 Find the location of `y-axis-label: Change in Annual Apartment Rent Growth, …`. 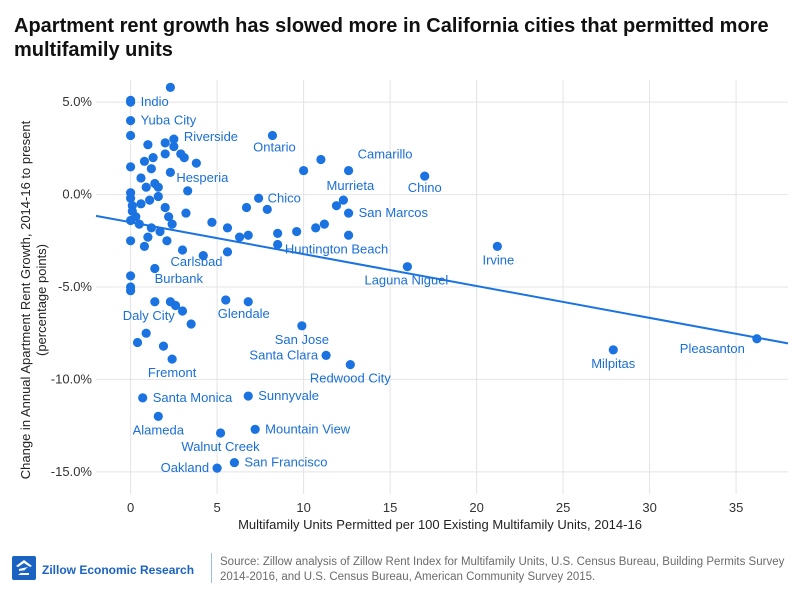

y-axis-label: Change in Annual Apartment Rent Growth, … is located at coordinates (25, 299).